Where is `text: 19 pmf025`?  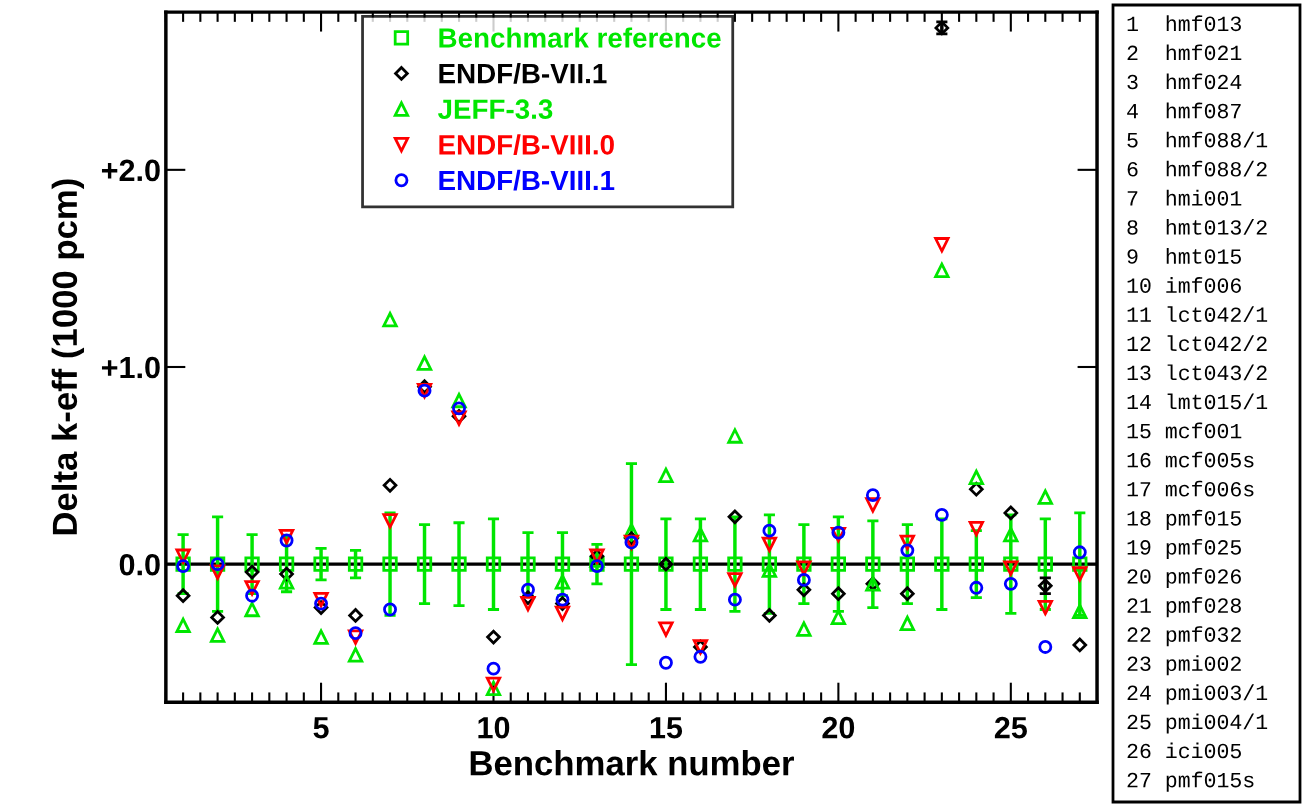
text: 19 pmf025 is located at coordinates (1184, 548).